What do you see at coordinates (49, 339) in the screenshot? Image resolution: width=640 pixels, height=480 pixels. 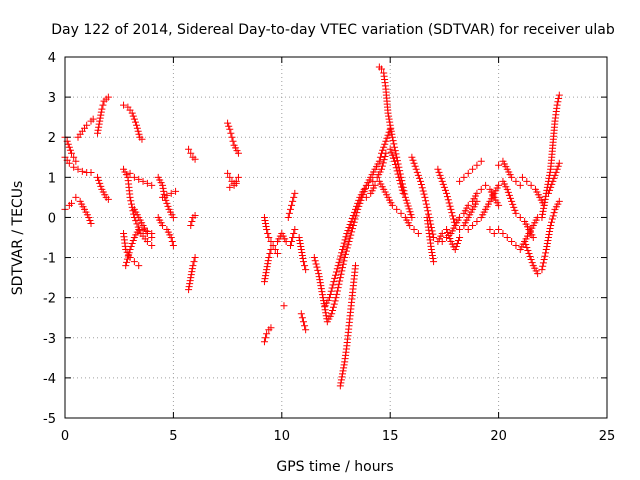 I see `y-tick-label: -3` at bounding box center [49, 339].